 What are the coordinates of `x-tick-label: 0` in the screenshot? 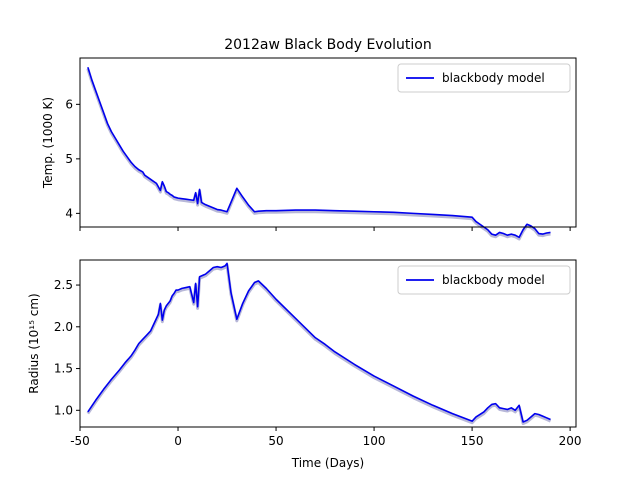 It's located at (178, 441).